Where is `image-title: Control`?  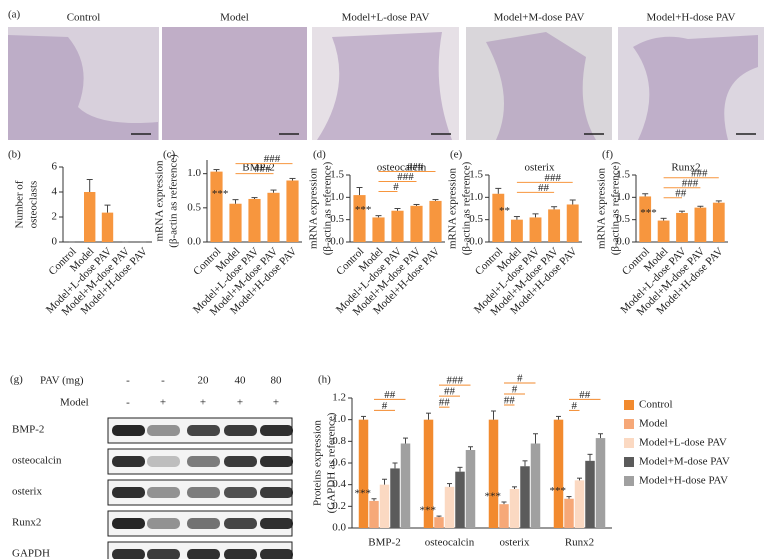
image-title: Control is located at coordinates (84, 18).